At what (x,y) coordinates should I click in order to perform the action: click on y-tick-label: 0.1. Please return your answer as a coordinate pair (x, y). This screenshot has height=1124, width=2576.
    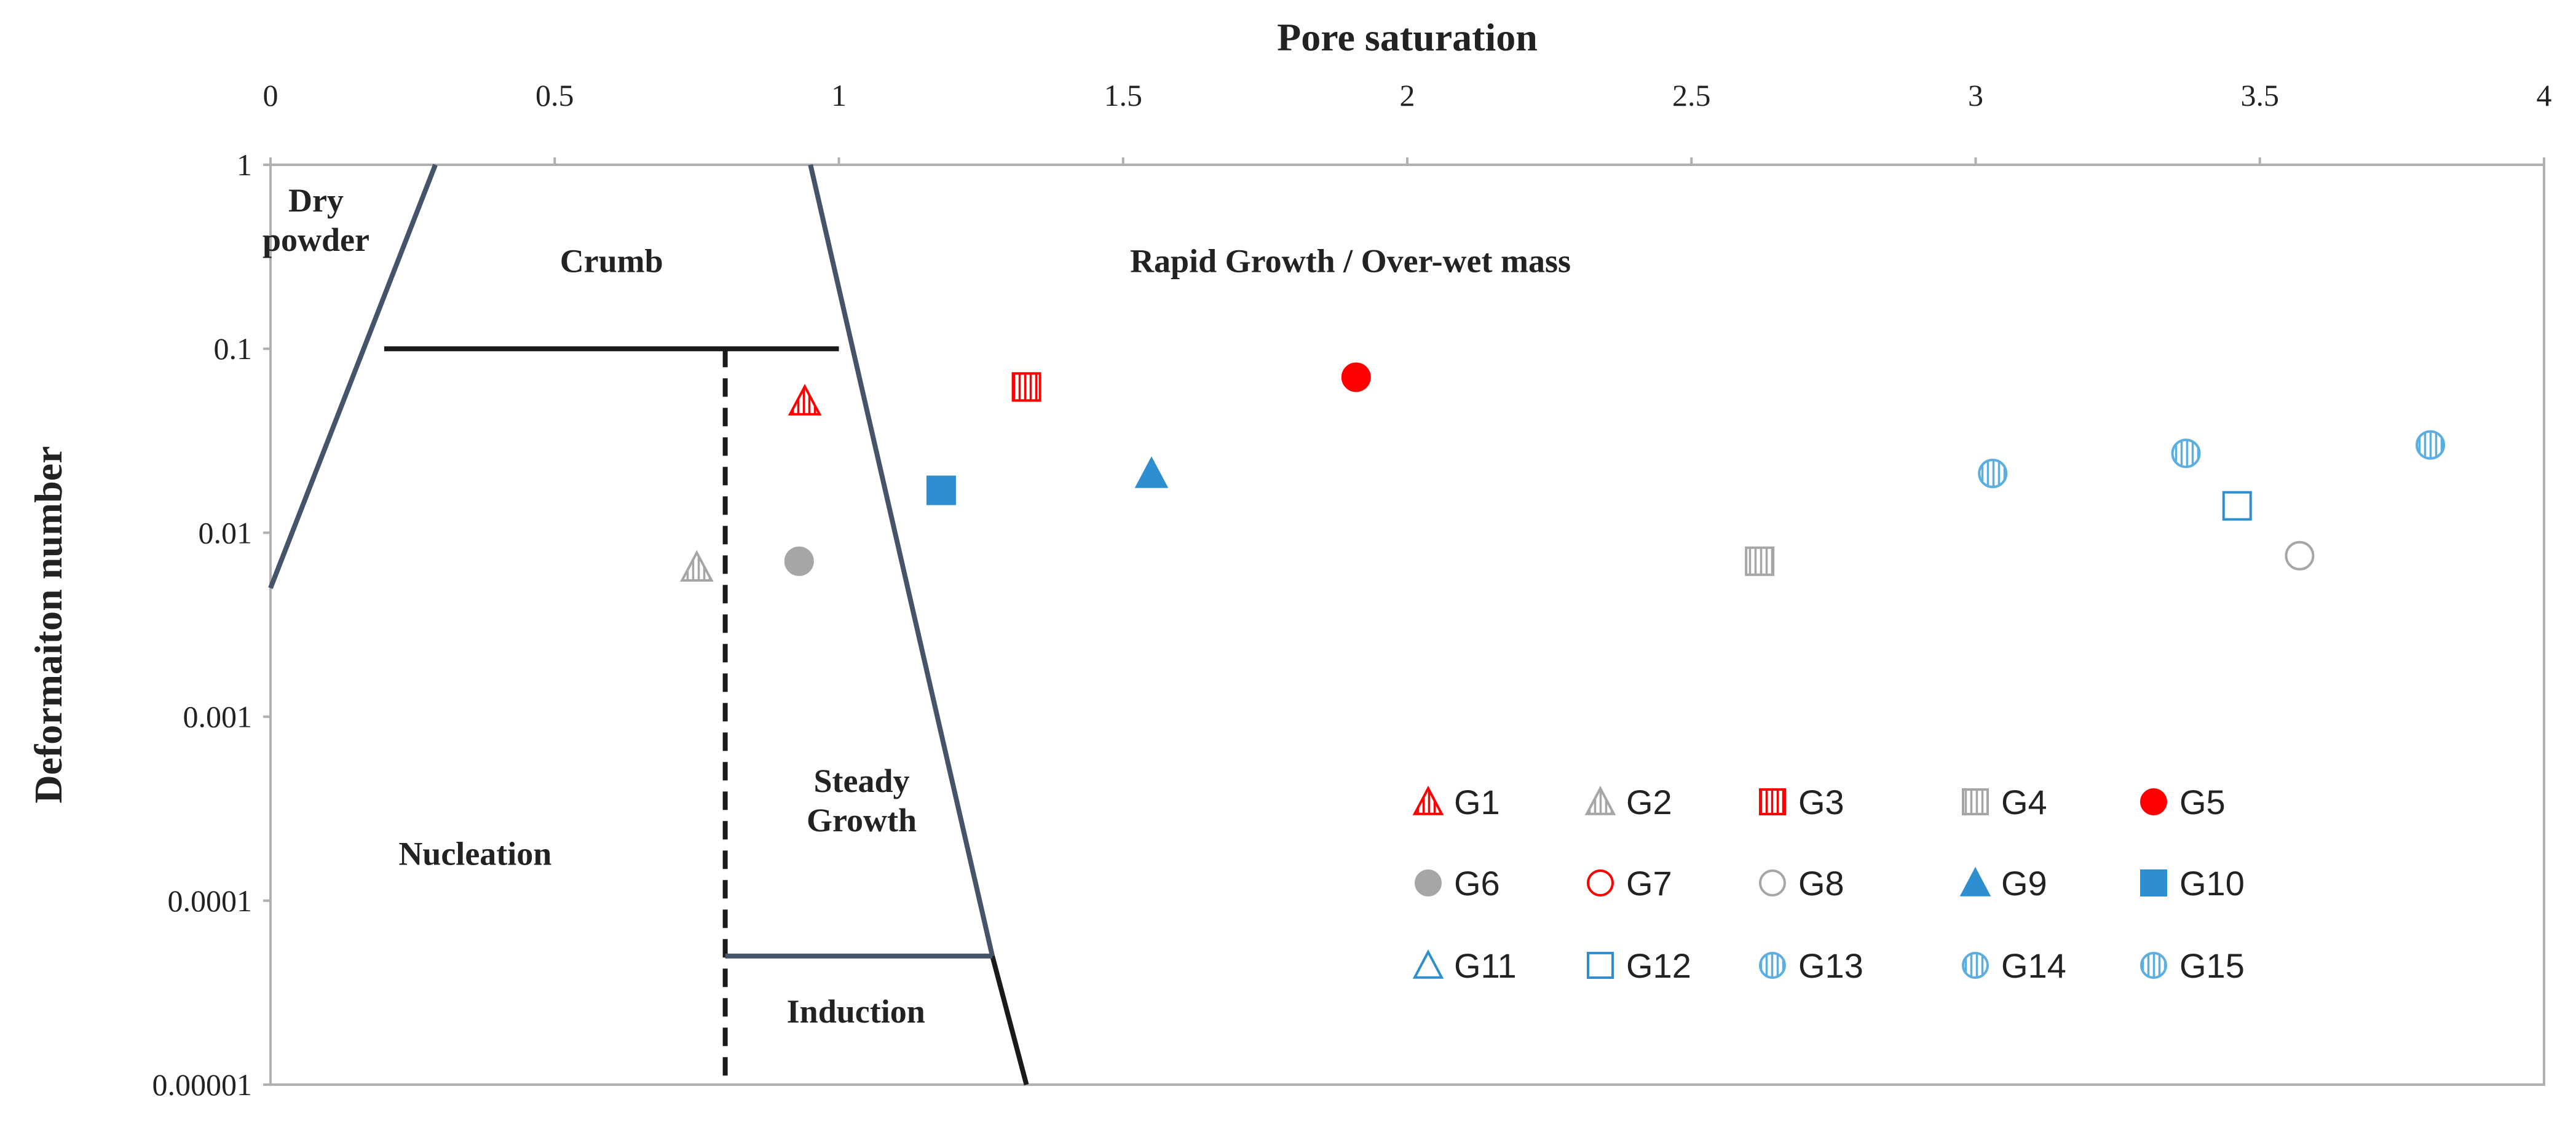
    Looking at the image, I should click on (233, 348).